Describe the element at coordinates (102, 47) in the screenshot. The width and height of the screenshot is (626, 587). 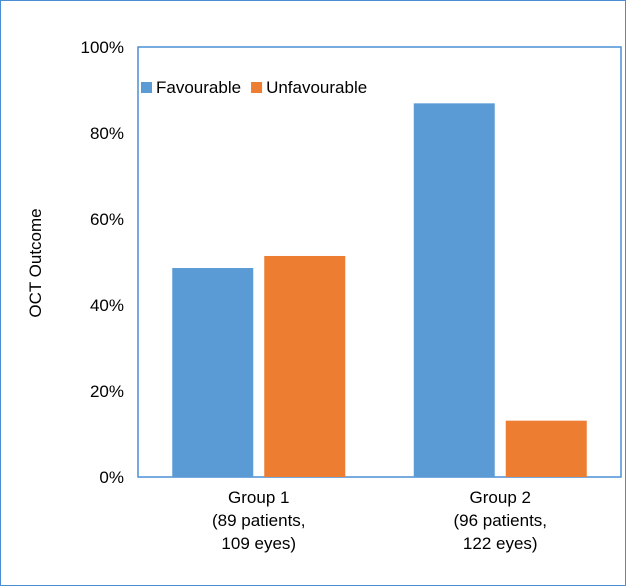
I see `y-tick-label: 100%` at that location.